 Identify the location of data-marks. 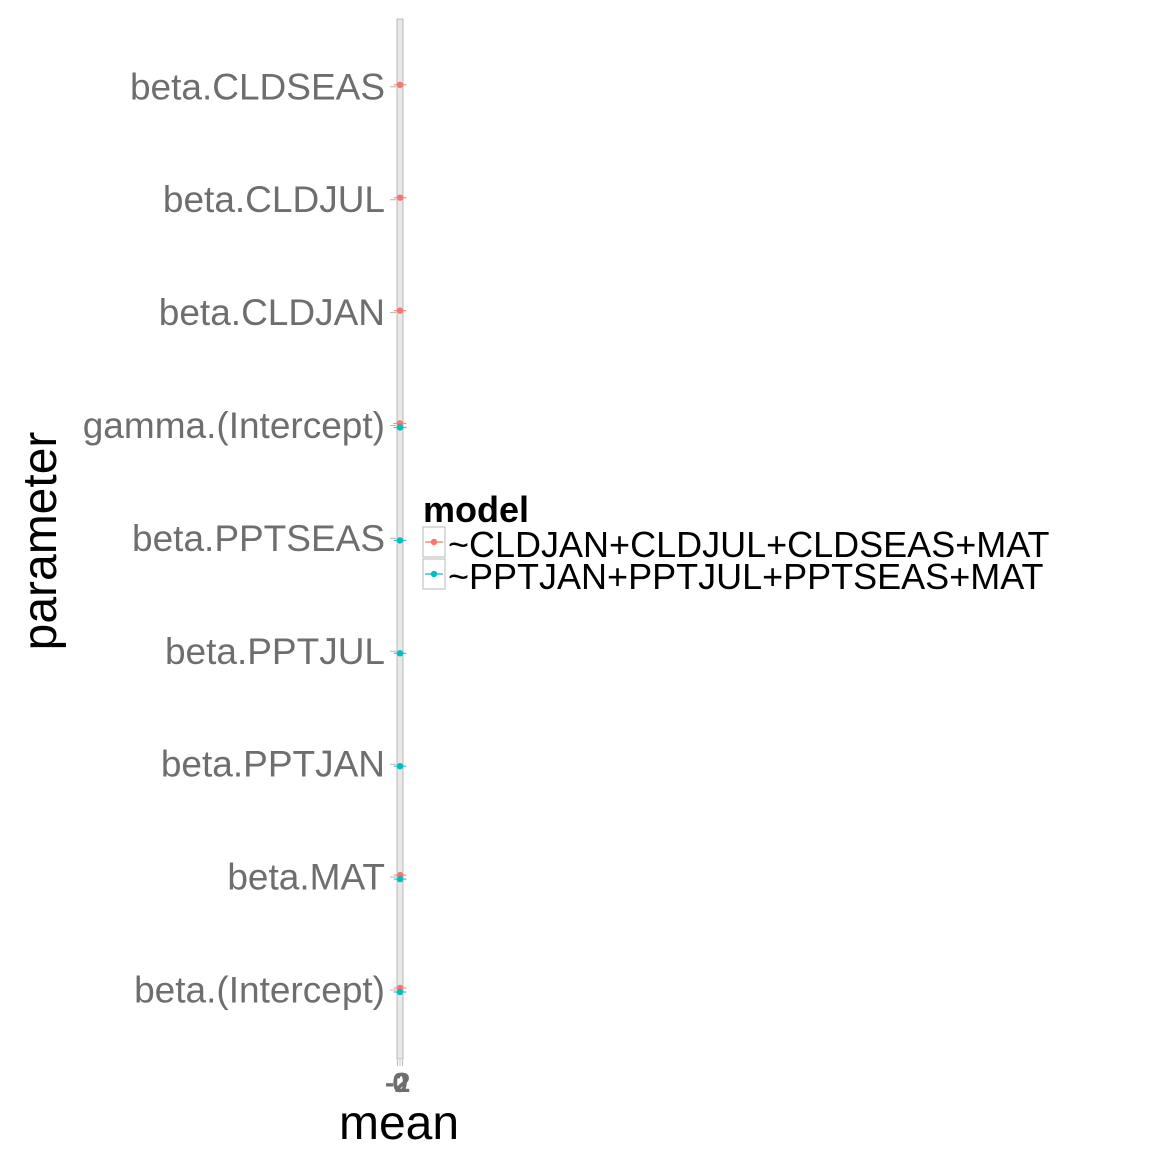
(400, 538).